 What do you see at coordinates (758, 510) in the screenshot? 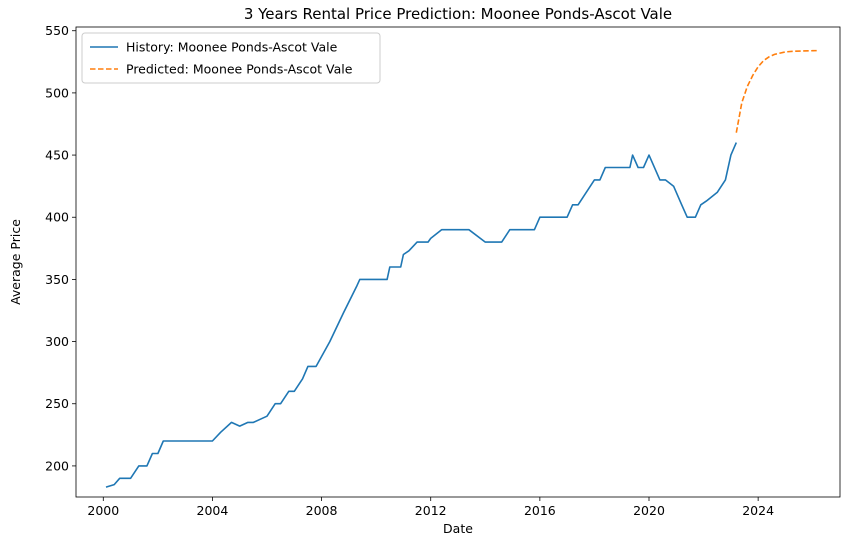
I see `x-tick-label: 2024` at bounding box center [758, 510].